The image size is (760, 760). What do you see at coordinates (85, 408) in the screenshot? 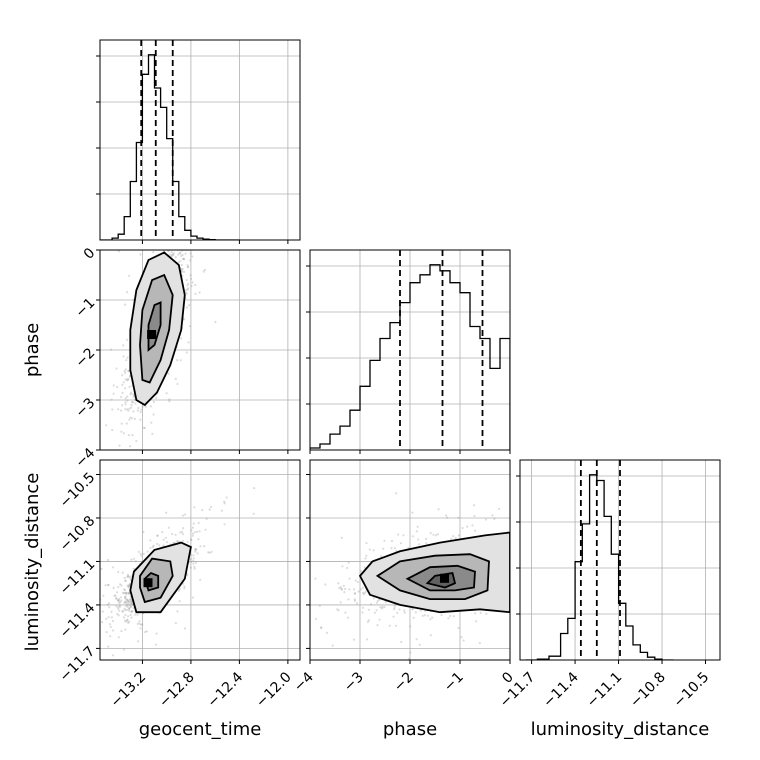
I see `ytick-label-phase: −3` at bounding box center [85, 408].